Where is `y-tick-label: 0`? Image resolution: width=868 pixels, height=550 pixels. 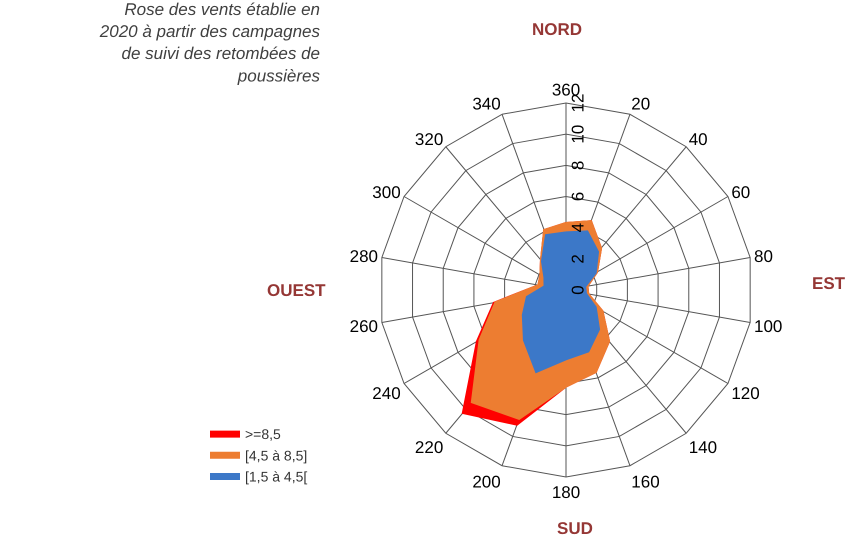
y-tick-label: 0 is located at coordinates (578, 290).